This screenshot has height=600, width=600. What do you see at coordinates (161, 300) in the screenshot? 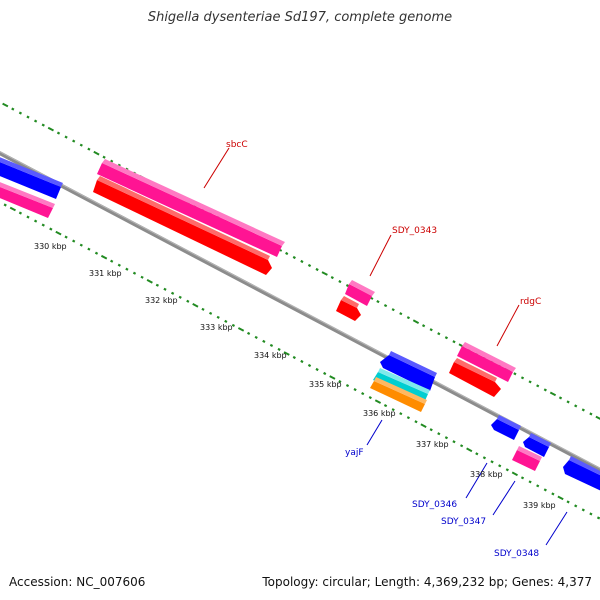
I see `tick-label: 332 kbp` at bounding box center [161, 300].